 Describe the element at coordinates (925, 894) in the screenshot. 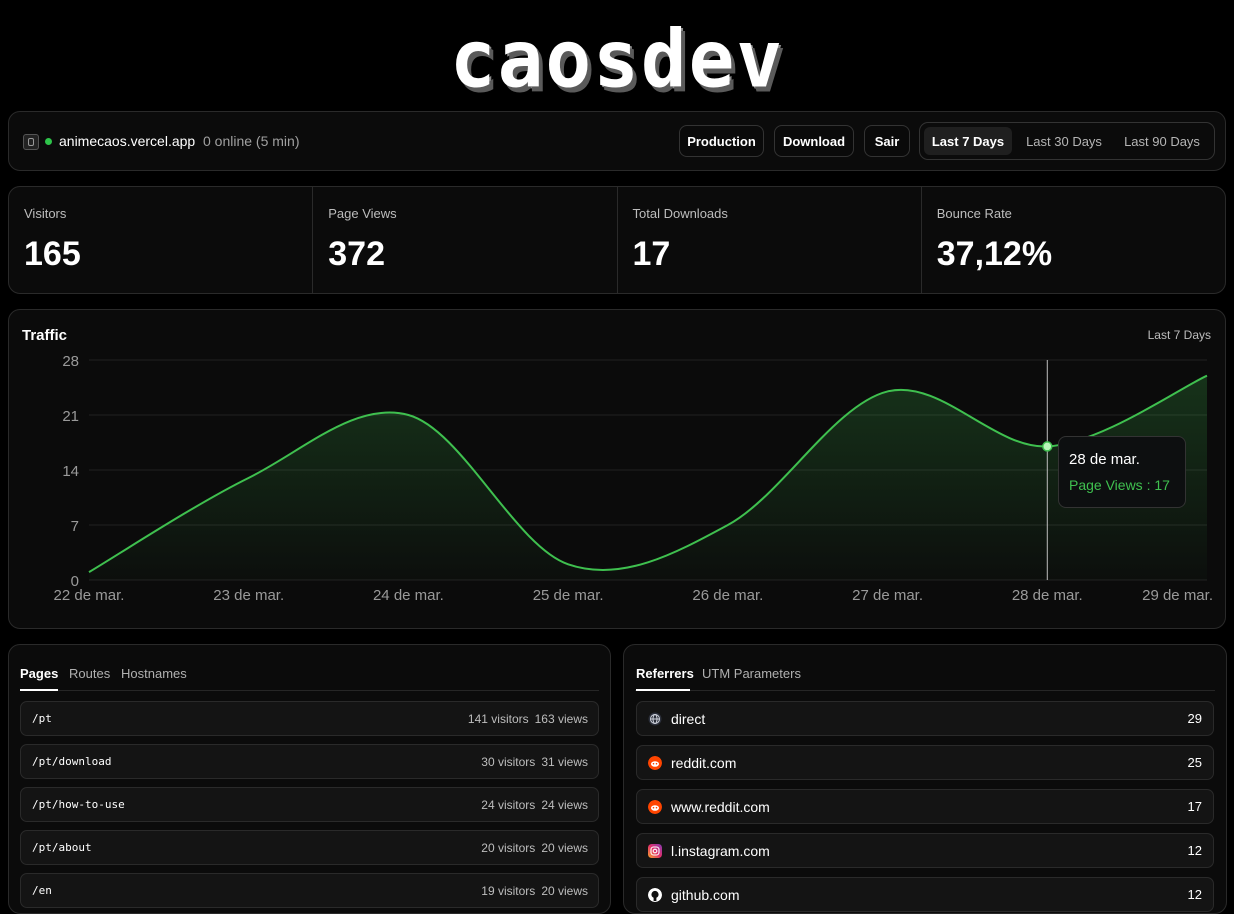

I see `referrer-row: github.com 12` at that location.